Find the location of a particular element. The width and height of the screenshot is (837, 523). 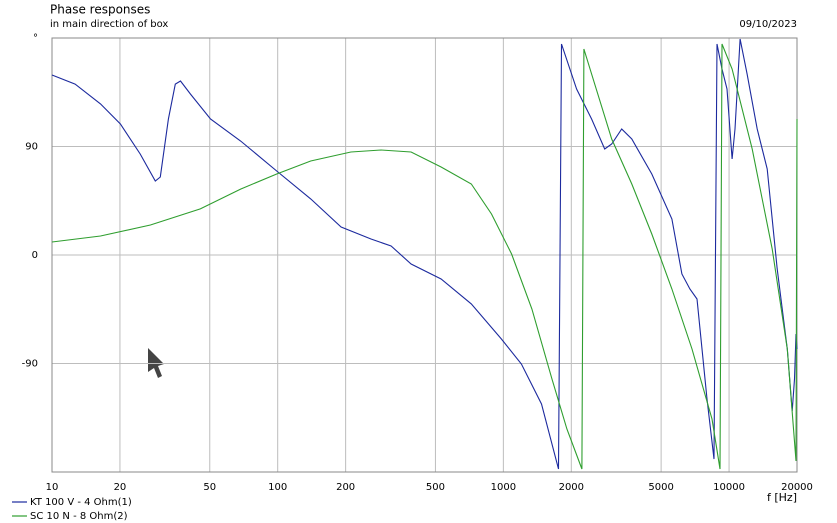

chart-subtitle: in main direction of box is located at coordinates (109, 24).